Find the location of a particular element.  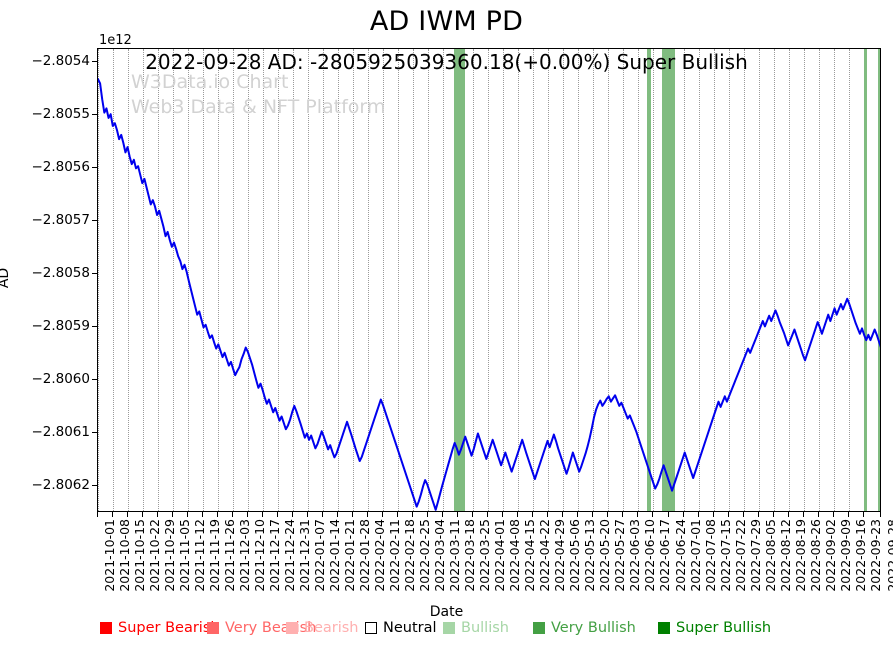

x-axis-tick-label: 2021-11-26 is located at coordinates (230, 555).